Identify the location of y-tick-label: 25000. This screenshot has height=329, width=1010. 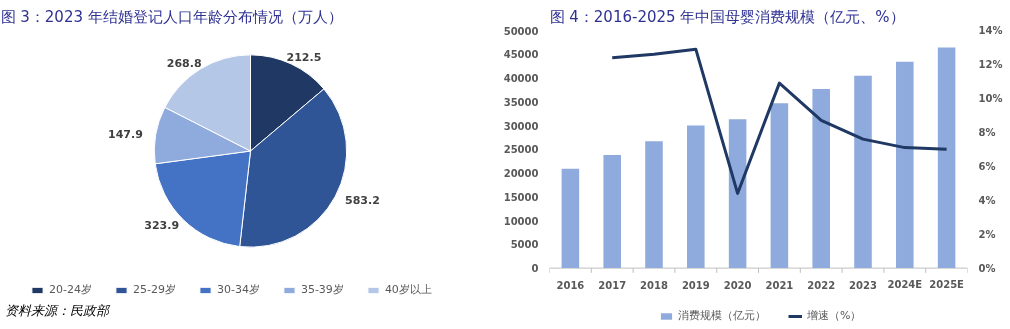
(521, 150).